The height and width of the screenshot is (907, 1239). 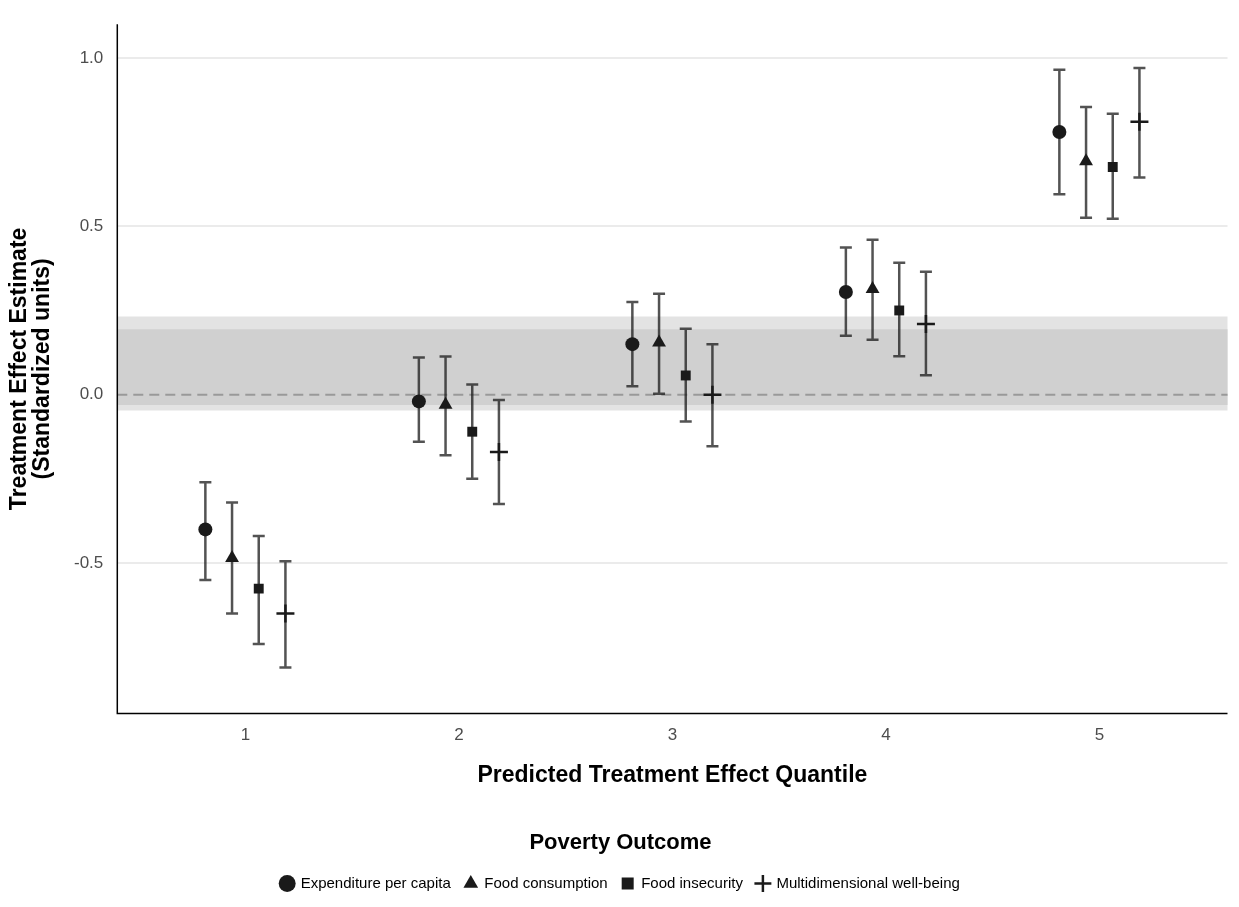 What do you see at coordinates (89, 562) in the screenshot?
I see `y-tick-label: -0.5` at bounding box center [89, 562].